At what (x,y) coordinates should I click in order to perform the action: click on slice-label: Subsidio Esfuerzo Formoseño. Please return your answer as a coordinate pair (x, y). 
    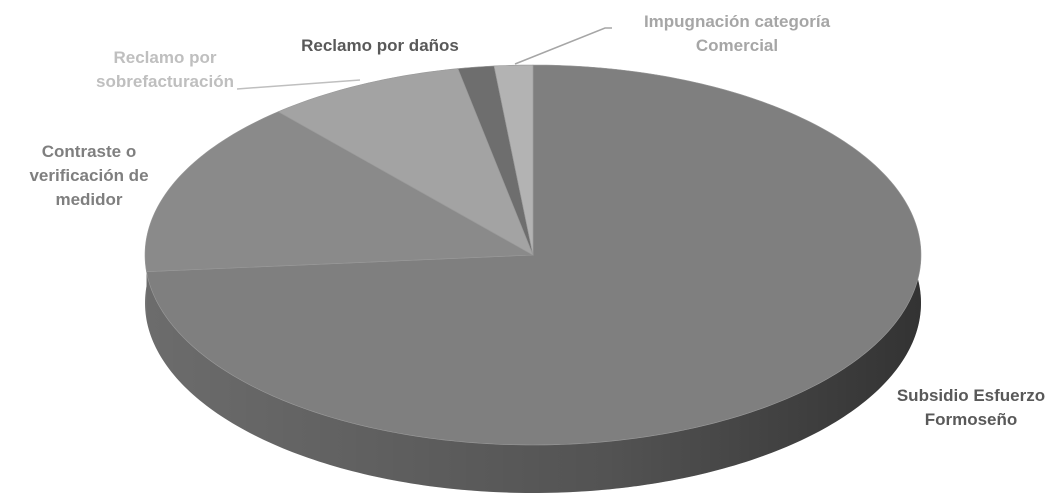
    Looking at the image, I should click on (971, 407).